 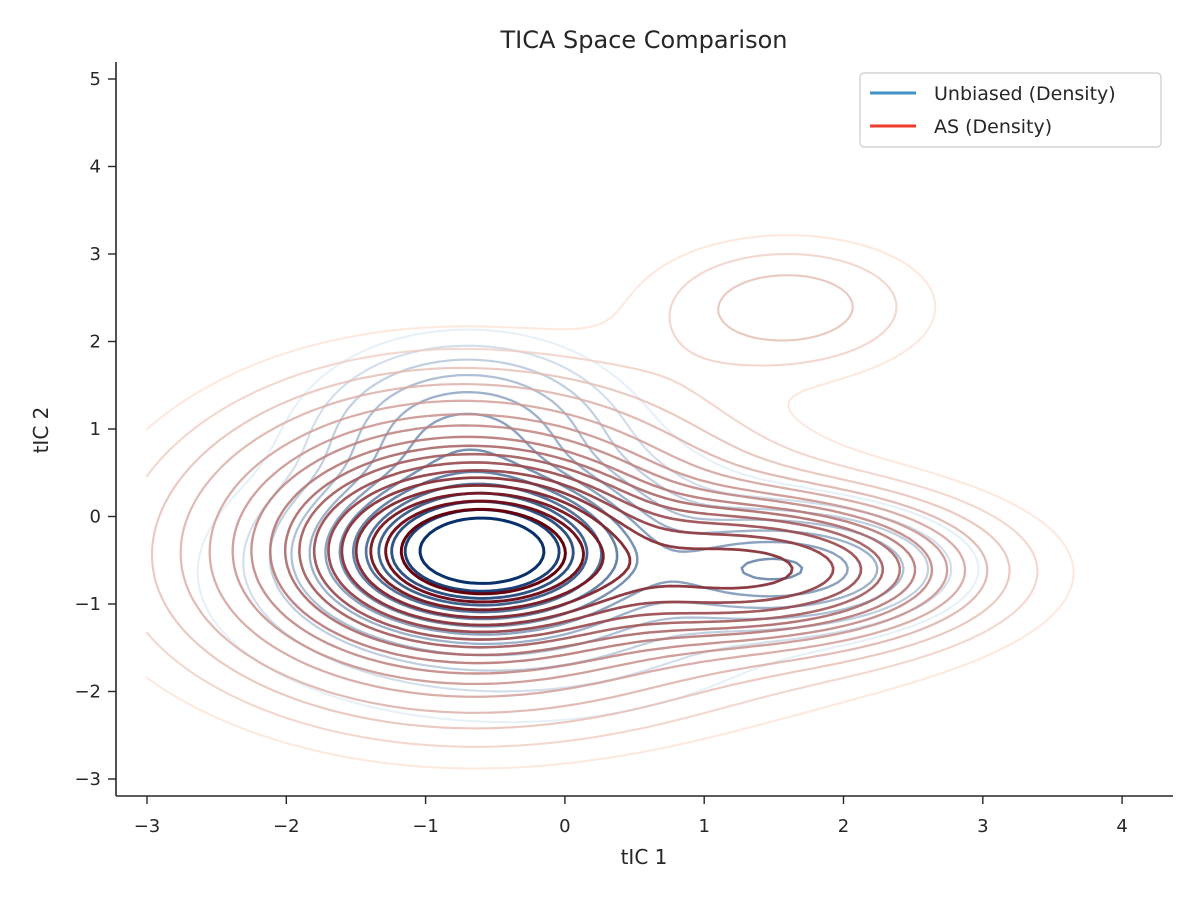 I want to click on y-axis-ticks: −3 −2 −1 0 1 2 3 4 5, so click(x=95, y=429).